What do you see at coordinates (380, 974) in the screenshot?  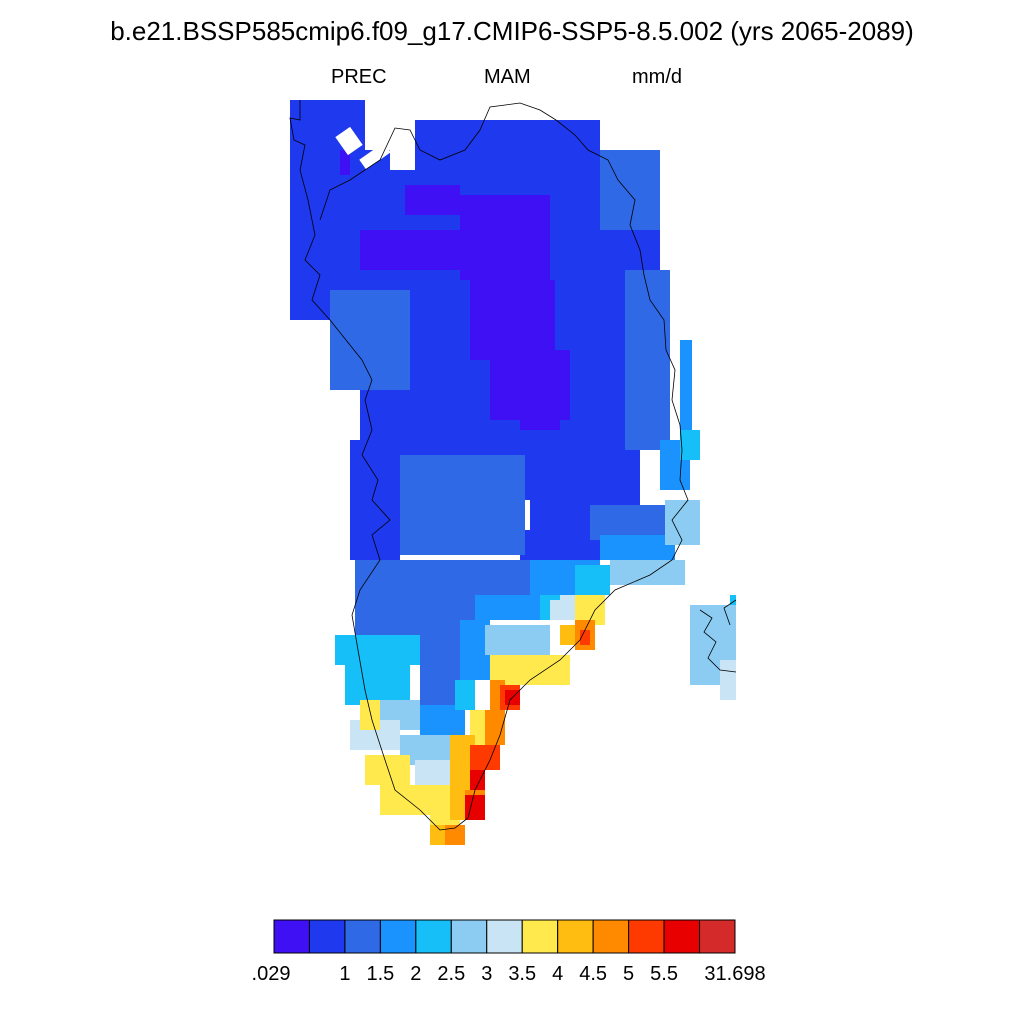 I see `colorbar-tick-label: 1.5` at bounding box center [380, 974].